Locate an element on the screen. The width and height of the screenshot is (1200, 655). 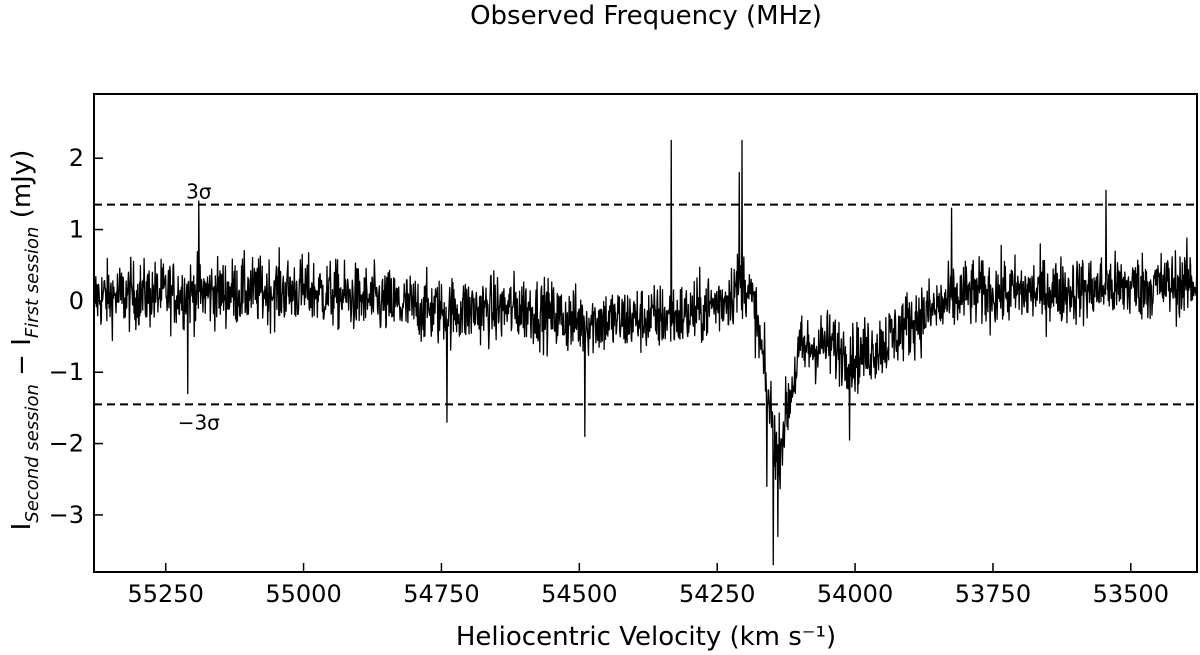
x-tick-label: 53750 is located at coordinates (993, 594).